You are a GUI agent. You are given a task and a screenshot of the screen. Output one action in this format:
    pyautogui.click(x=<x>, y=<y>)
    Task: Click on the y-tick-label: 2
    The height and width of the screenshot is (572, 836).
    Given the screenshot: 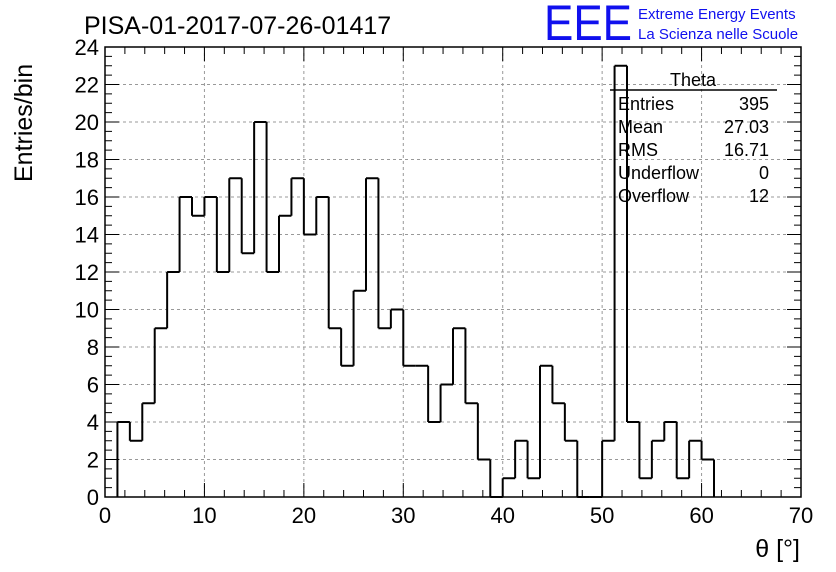 What is the action you would take?
    pyautogui.click(x=93, y=460)
    